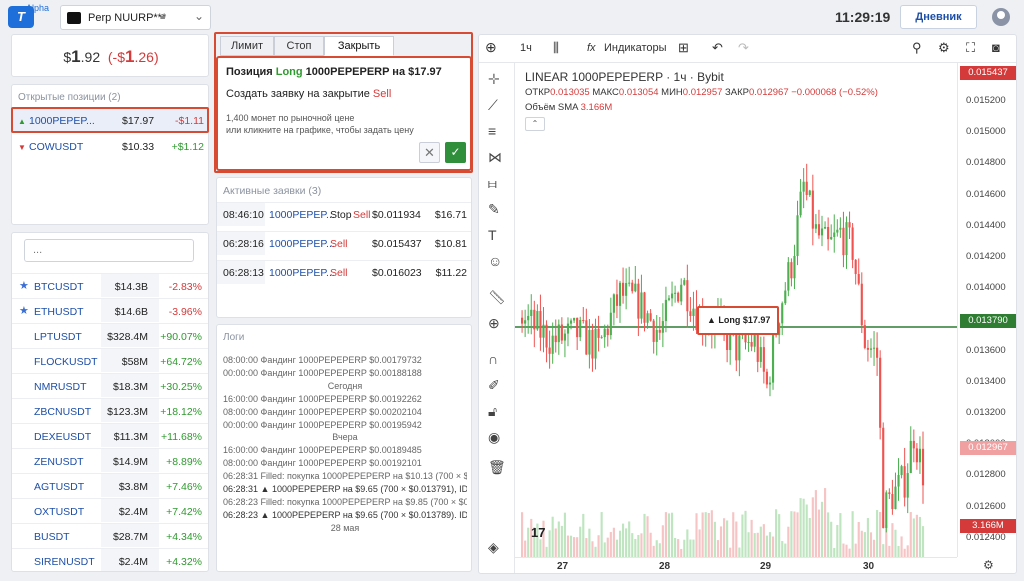 This screenshot has width=1024, height=581. Describe the element at coordinates (986, 537) in the screenshot. I see `price-tick: 0.012400` at that location.